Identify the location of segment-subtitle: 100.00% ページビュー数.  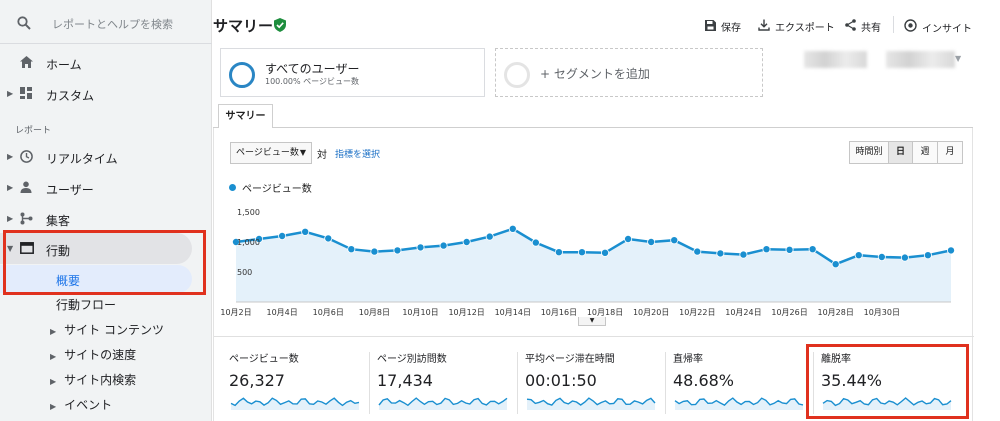
(312, 81).